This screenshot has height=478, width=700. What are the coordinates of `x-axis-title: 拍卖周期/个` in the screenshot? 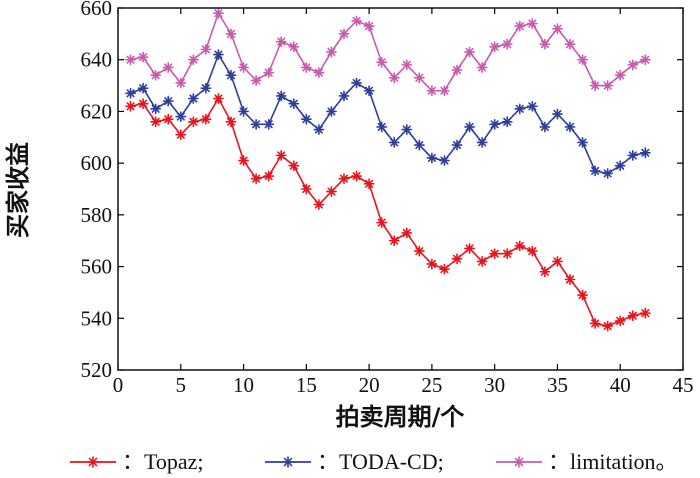 It's located at (401, 417).